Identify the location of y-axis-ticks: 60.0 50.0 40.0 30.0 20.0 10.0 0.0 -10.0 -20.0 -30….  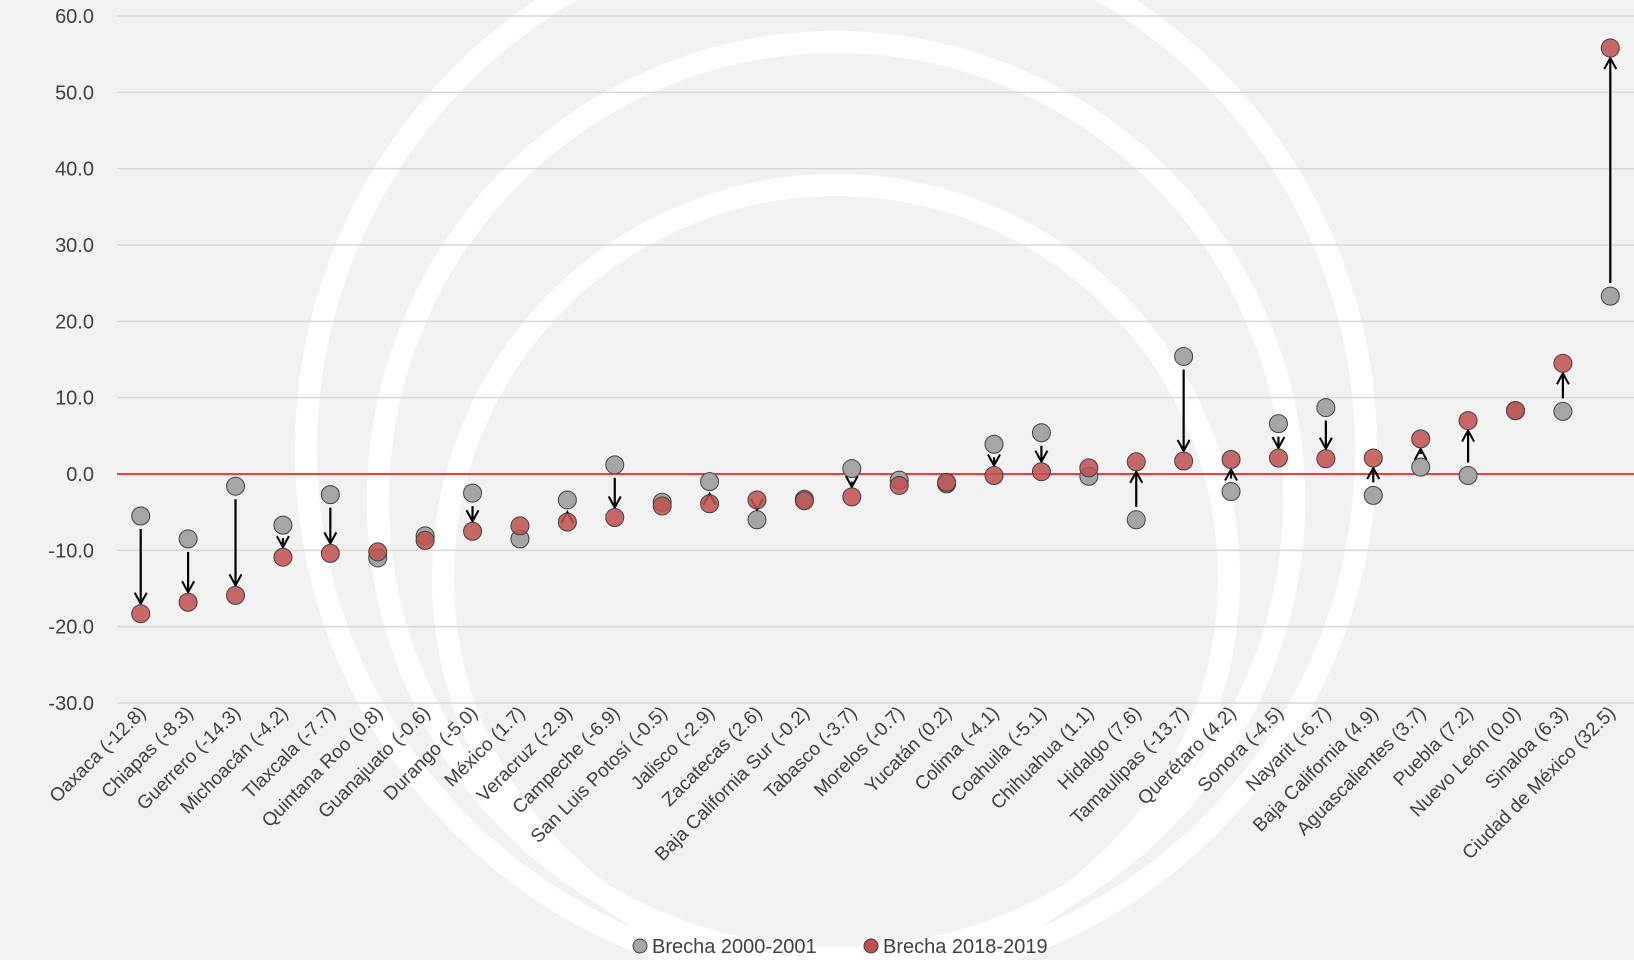
(71, 360).